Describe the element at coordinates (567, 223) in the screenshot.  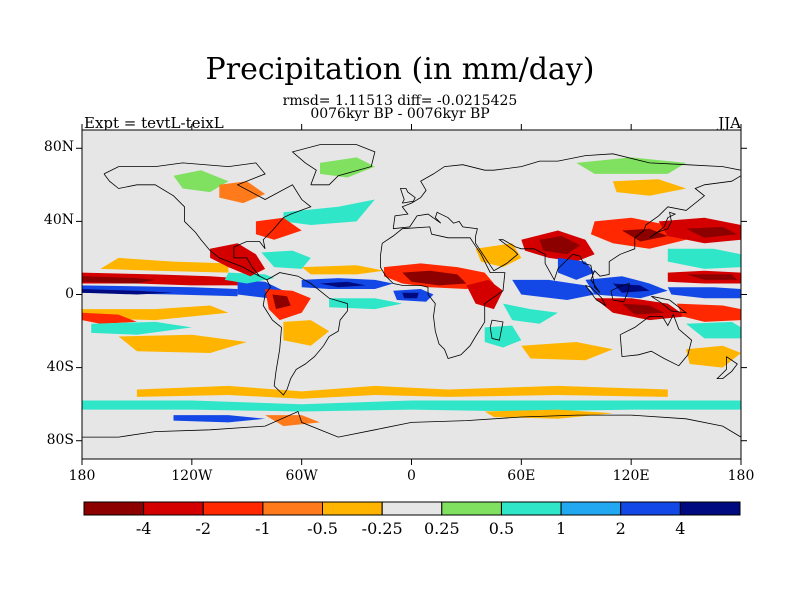
I see `coastline-eurasia` at that location.